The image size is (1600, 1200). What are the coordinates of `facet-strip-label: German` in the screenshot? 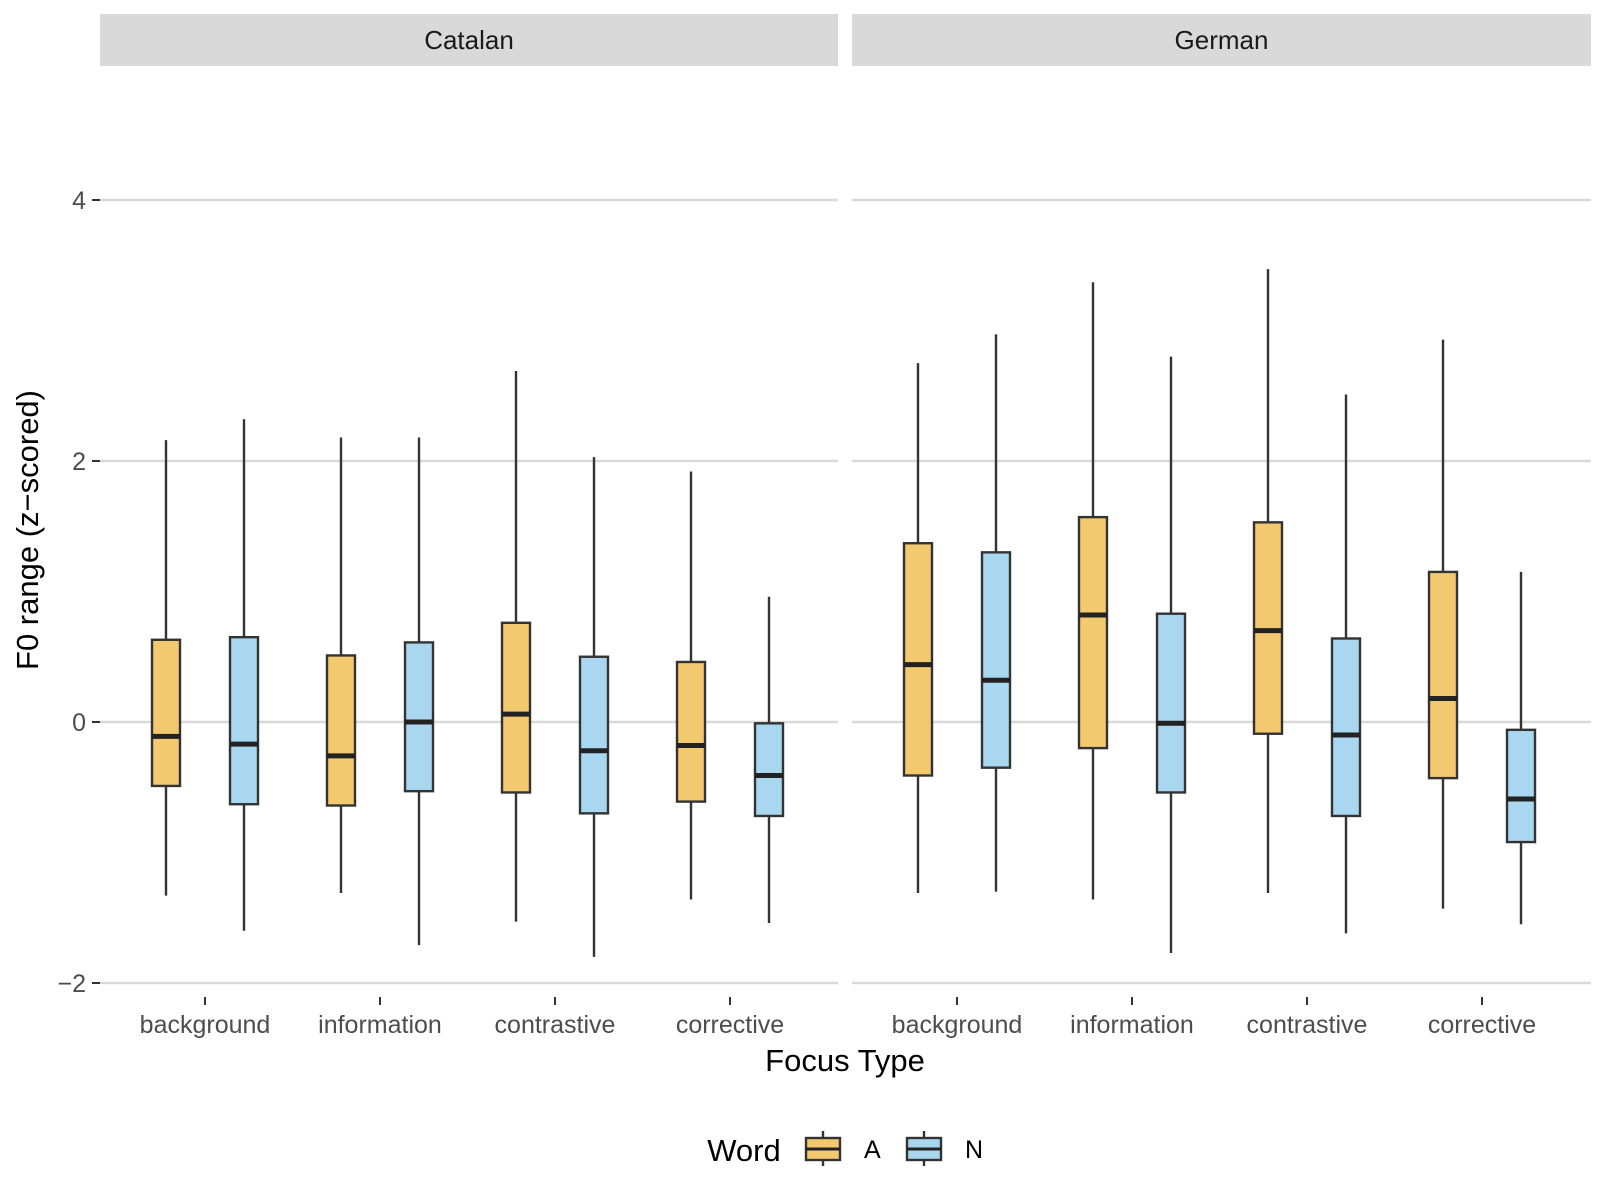 It's located at (1222, 40).